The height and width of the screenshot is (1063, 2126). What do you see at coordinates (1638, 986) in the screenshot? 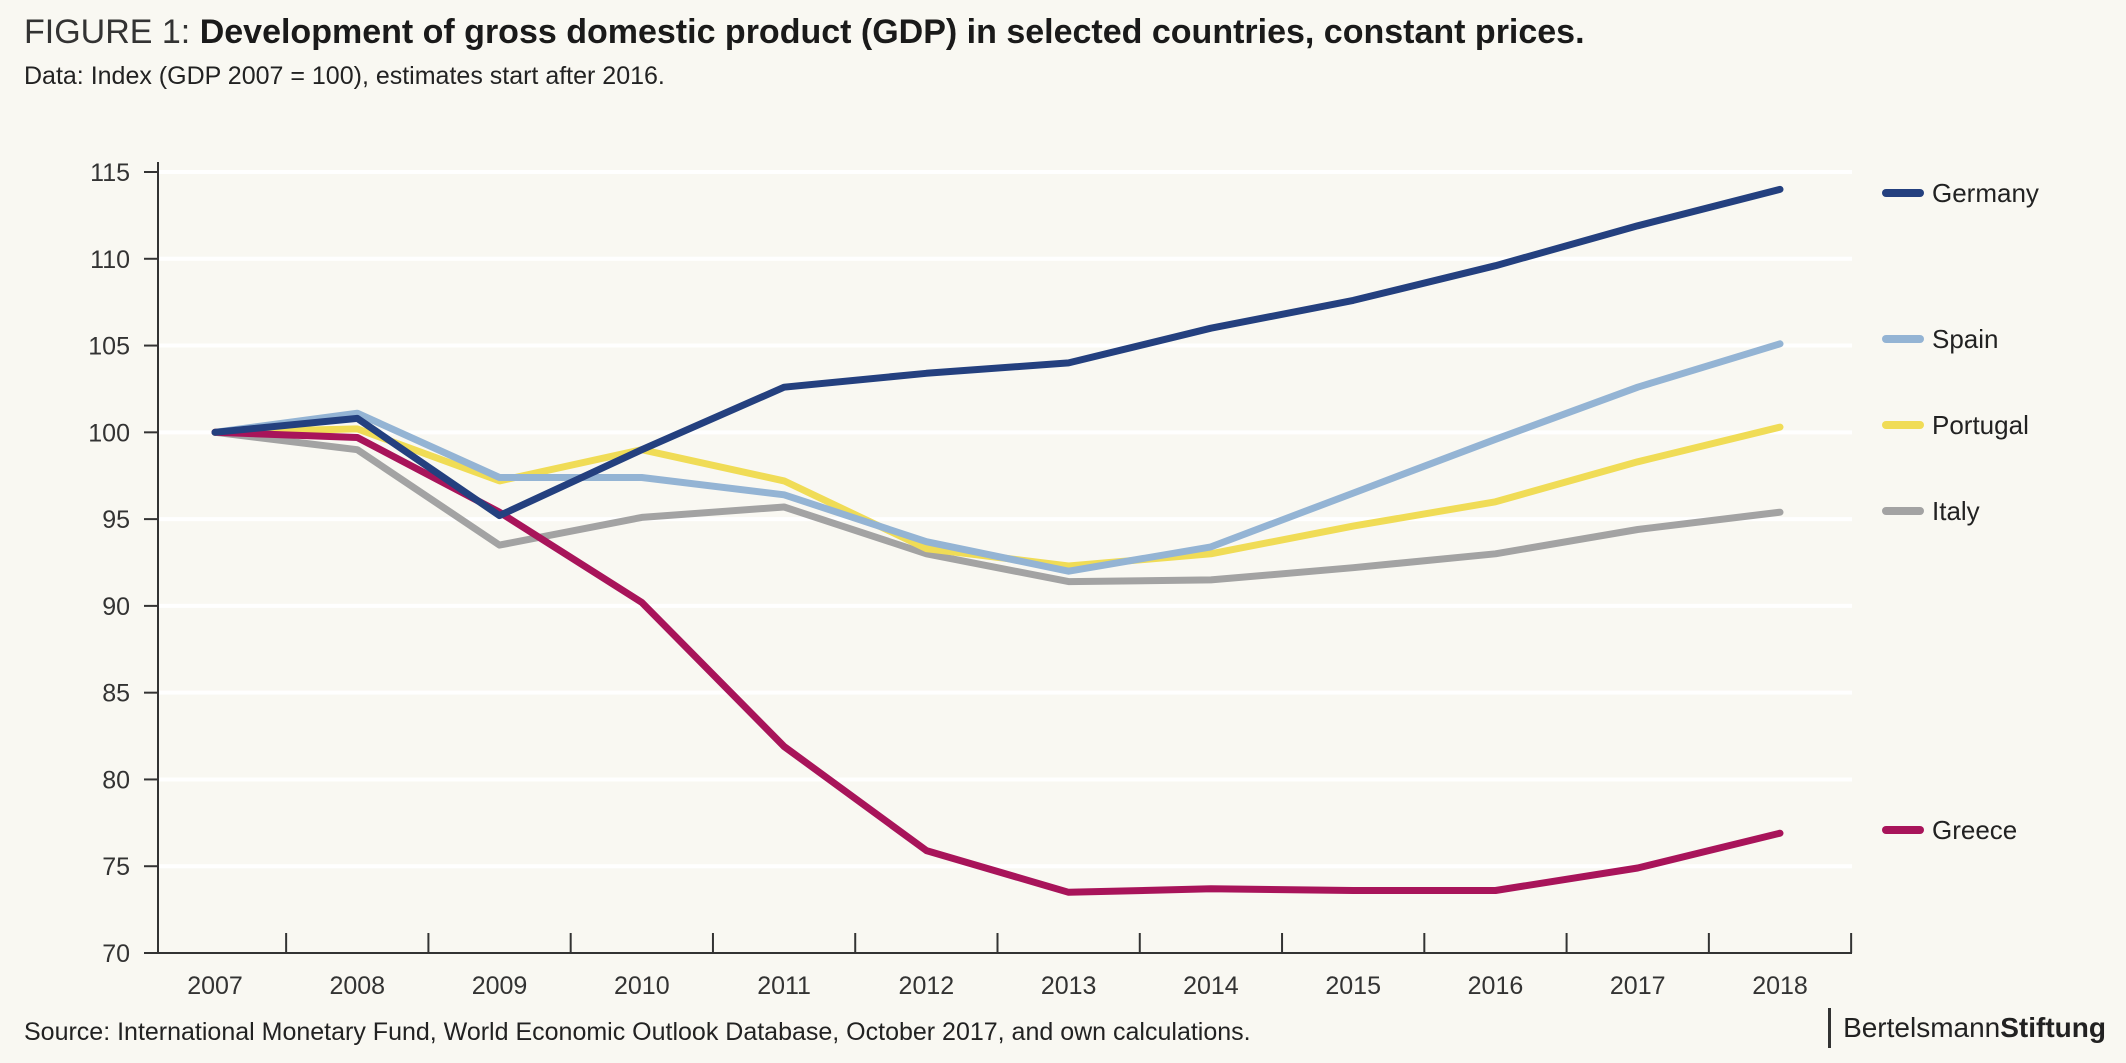
I see `x-tick-label-2017: 2017` at bounding box center [1638, 986].